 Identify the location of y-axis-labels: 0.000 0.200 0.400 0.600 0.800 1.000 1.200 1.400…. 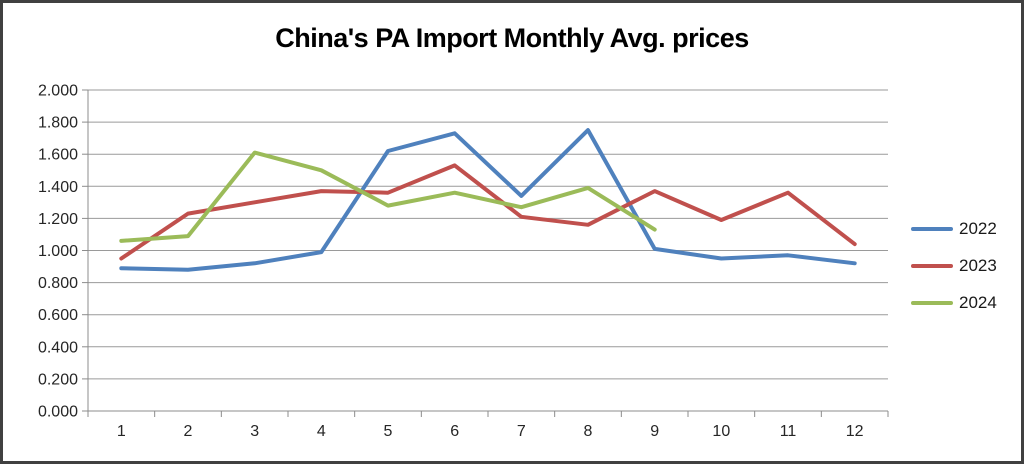
(58, 252).